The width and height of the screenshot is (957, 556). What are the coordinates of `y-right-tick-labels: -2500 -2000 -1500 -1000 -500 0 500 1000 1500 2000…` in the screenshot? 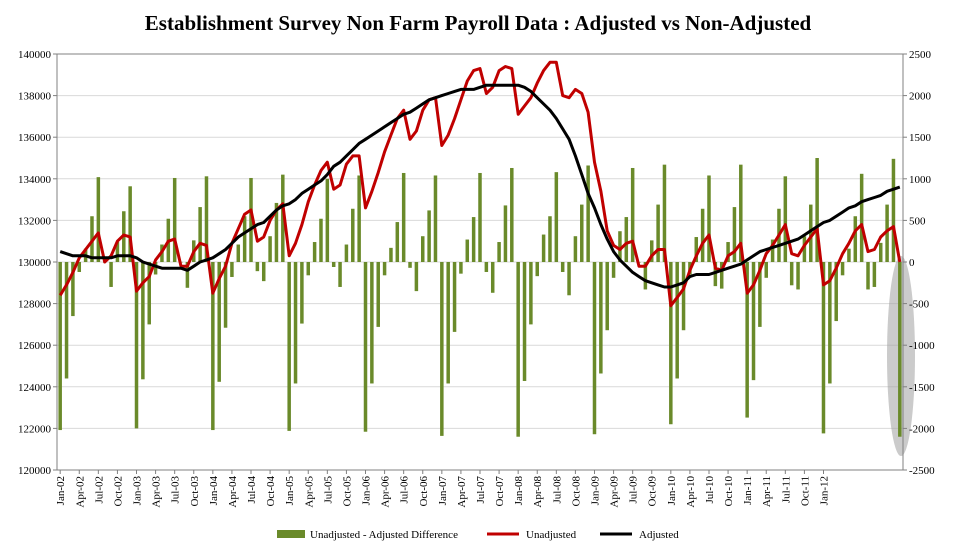 It's located at (919, 263).